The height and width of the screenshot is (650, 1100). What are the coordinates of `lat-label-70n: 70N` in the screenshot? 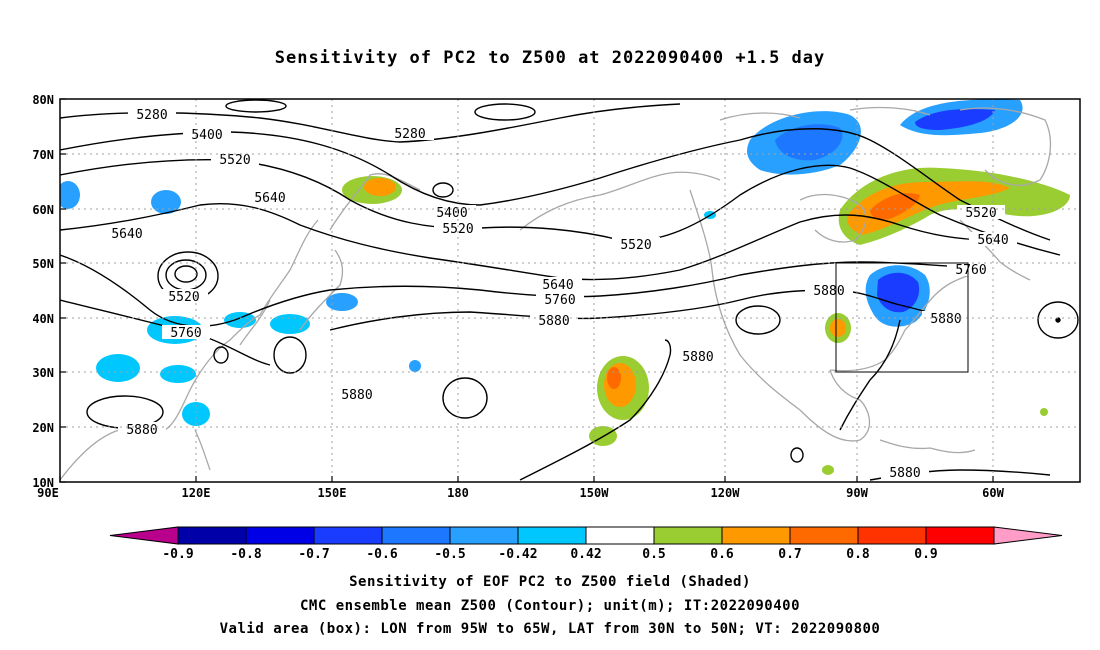 It's located at (43, 155).